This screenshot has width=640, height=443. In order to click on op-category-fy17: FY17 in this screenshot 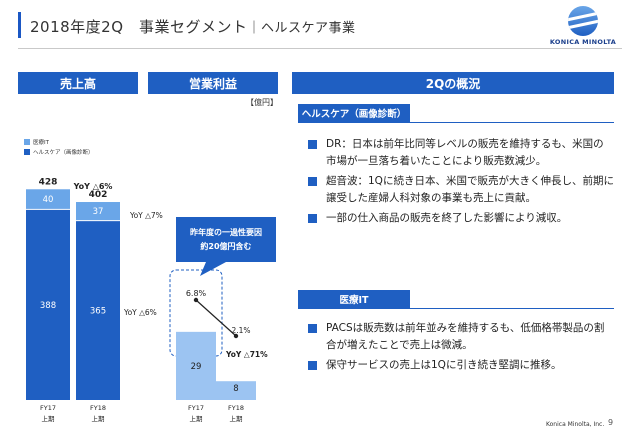, I will do `click(196, 408)`.